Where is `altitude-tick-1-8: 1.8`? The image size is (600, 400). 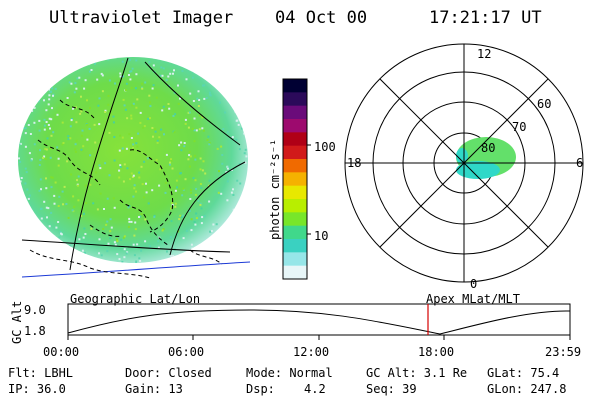
altitude-tick-1-8: 1.8 is located at coordinates (35, 331).